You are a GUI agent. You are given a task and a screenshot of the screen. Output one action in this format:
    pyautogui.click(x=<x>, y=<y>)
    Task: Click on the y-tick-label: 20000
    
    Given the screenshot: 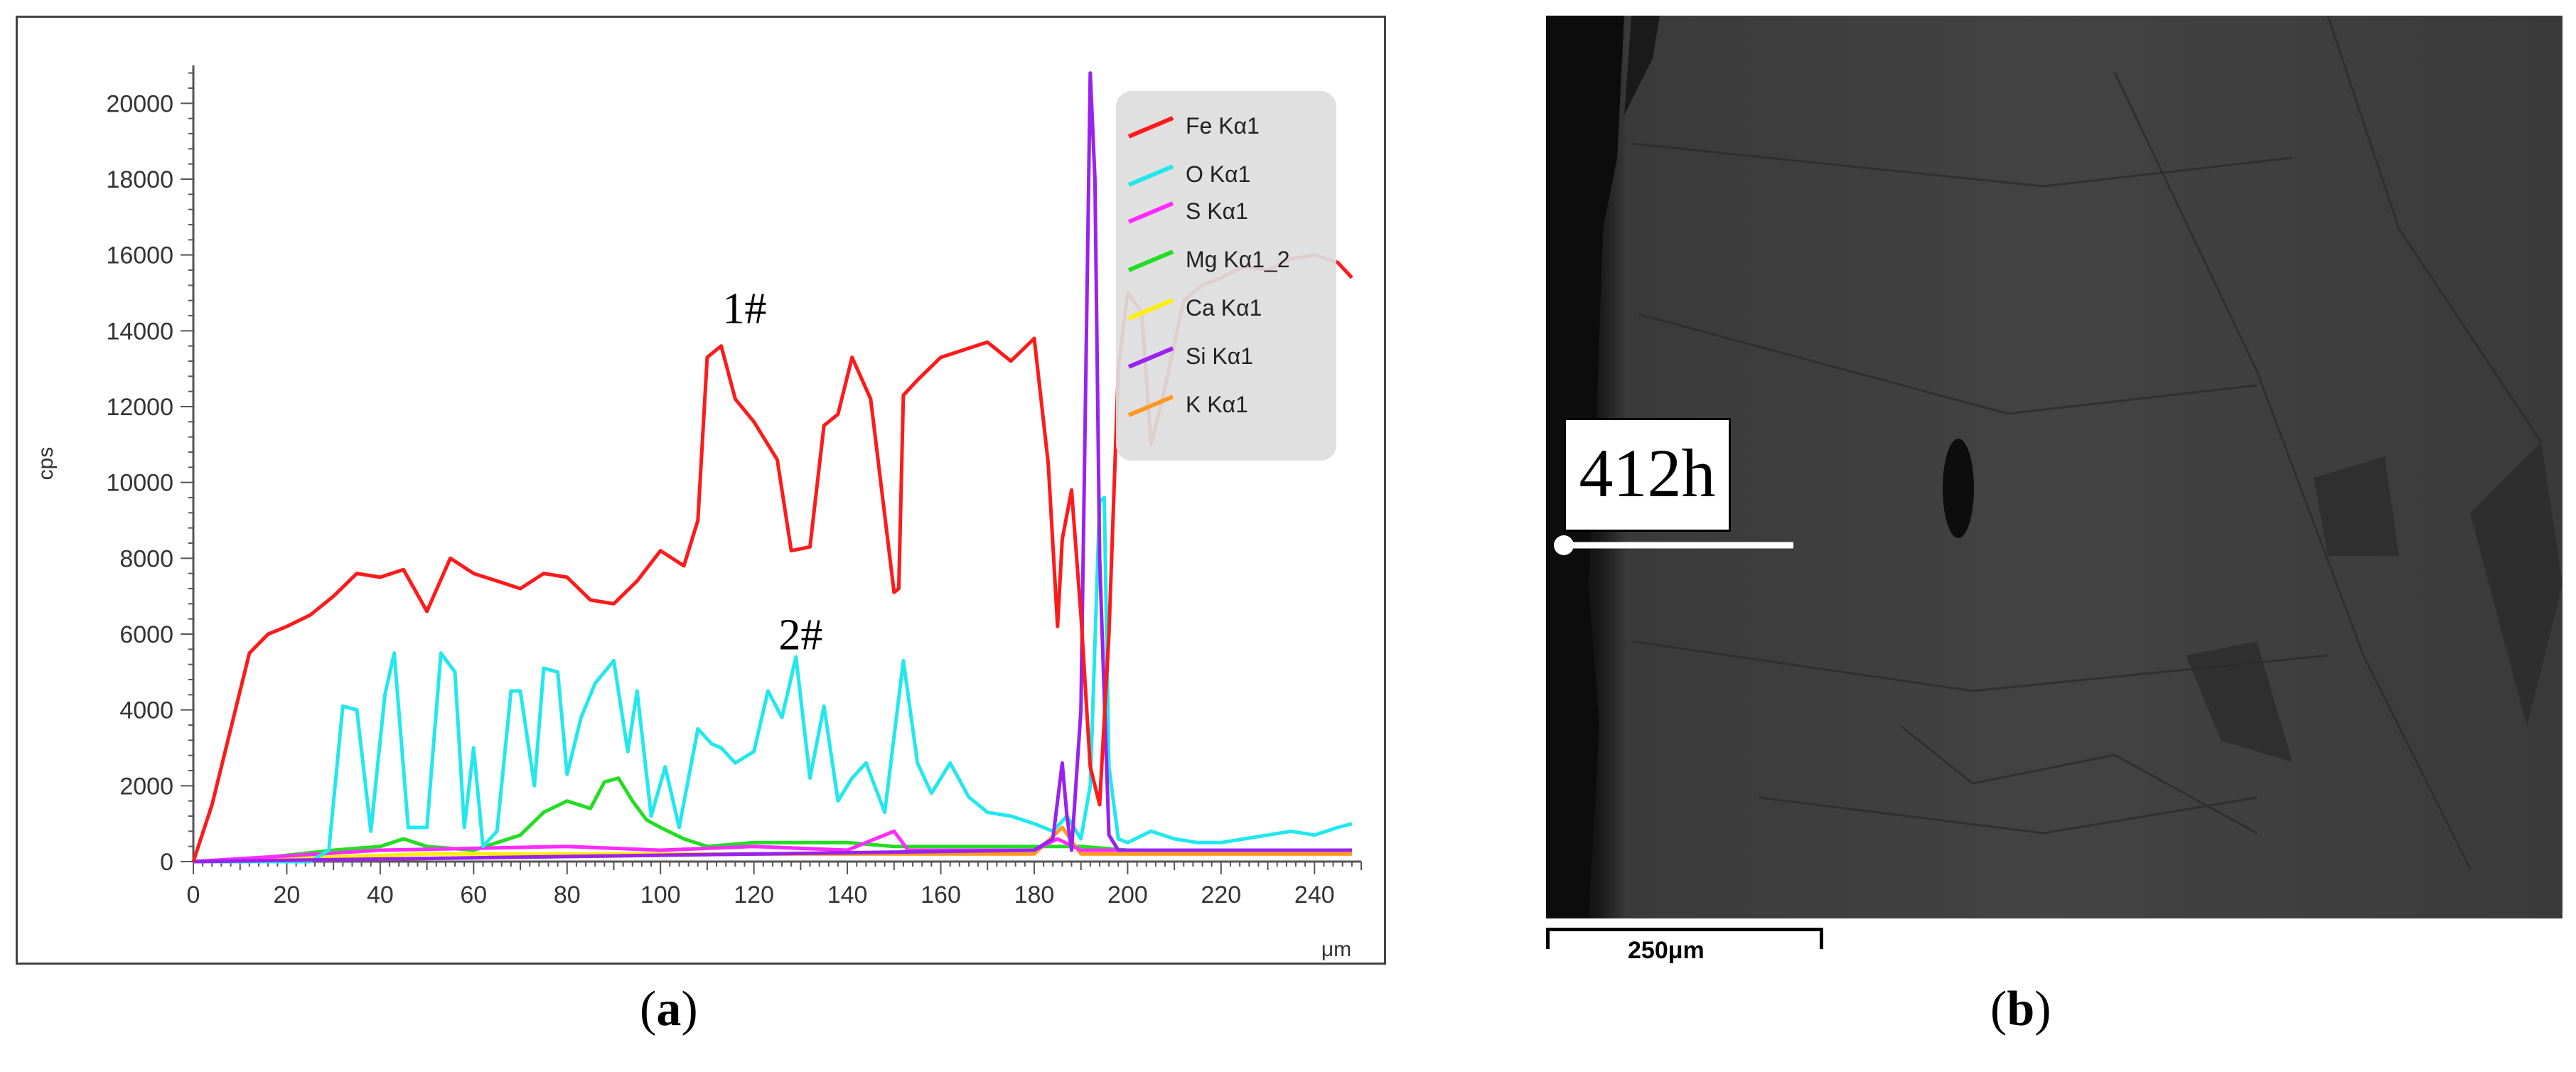 What is the action you would take?
    pyautogui.click(x=139, y=103)
    